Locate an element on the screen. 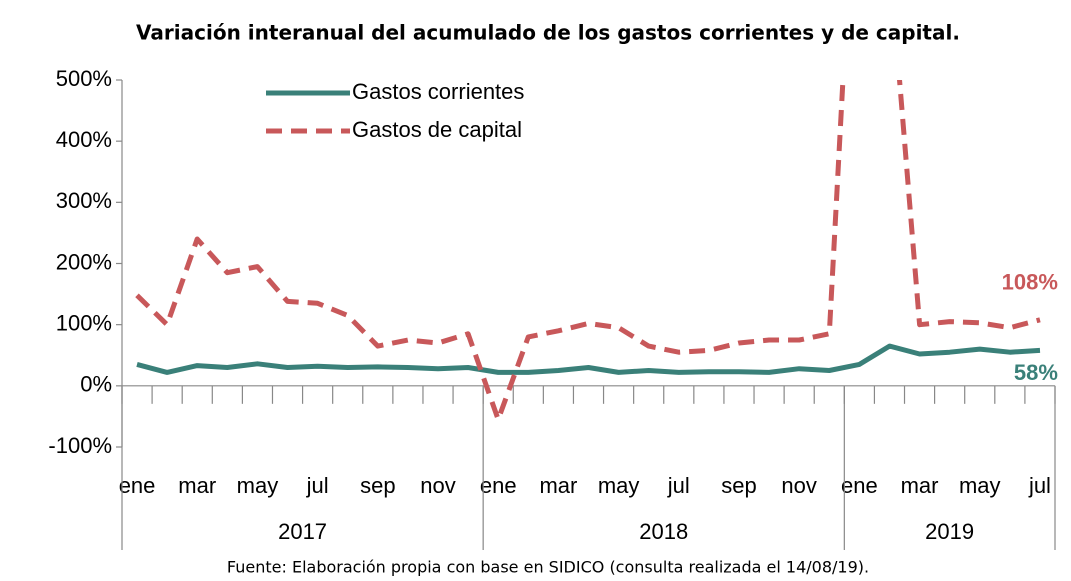 This screenshot has height=581, width=1071. value-label: 108% is located at coordinates (1030, 282).